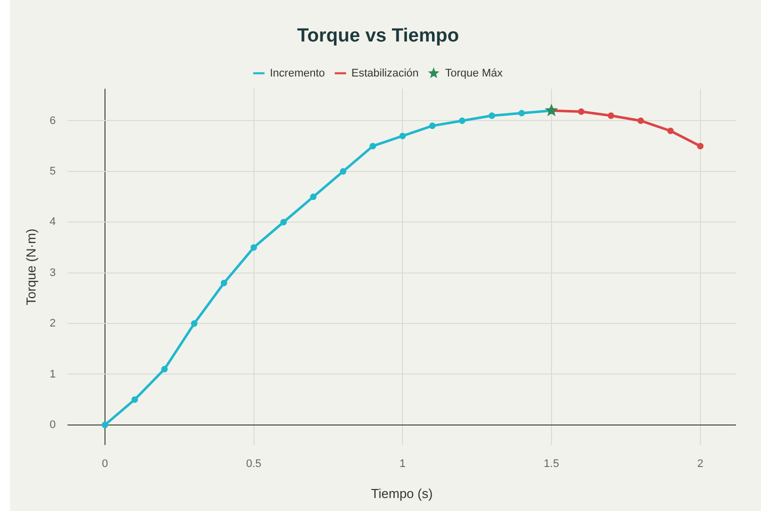 This screenshot has width=761, height=511. I want to click on y-tick-label: 2, so click(53, 324).